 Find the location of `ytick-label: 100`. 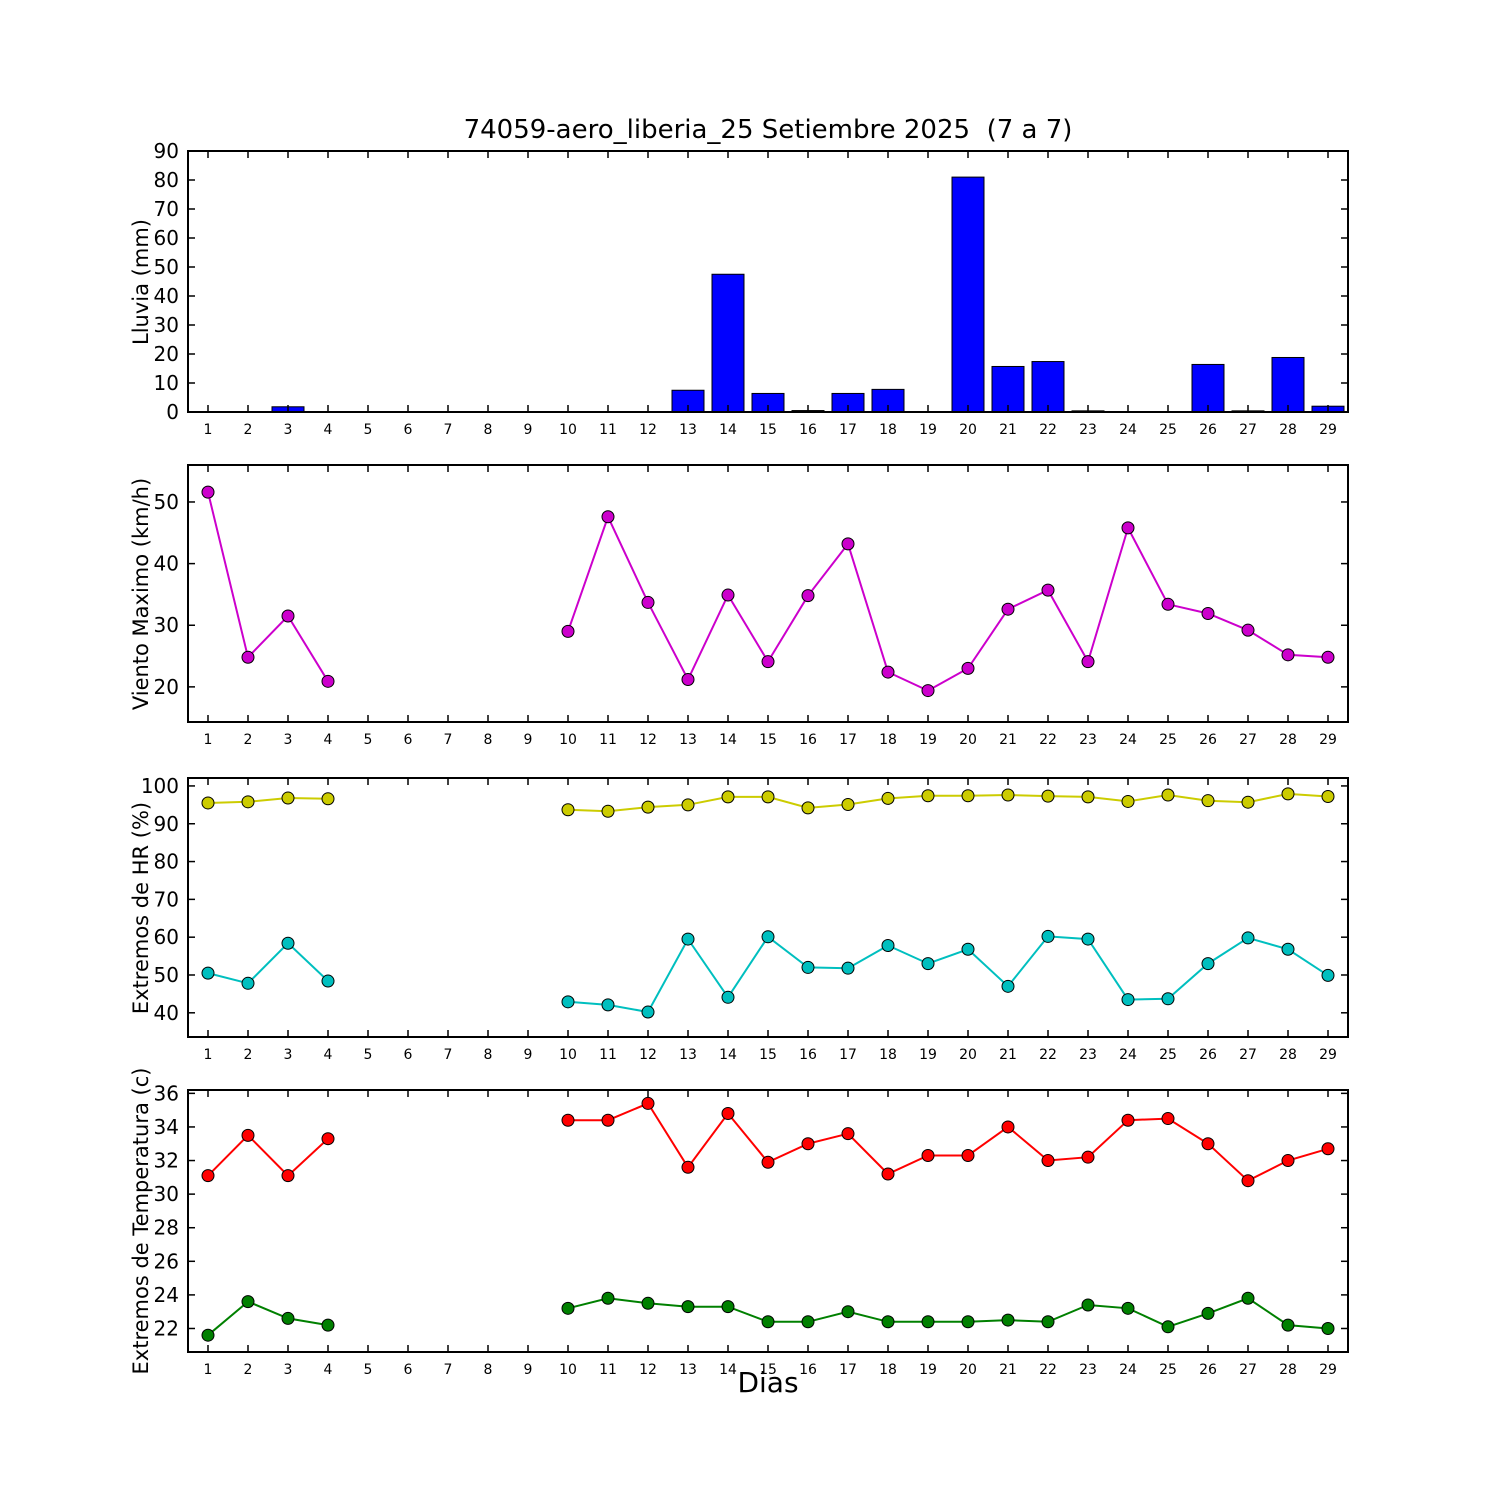

ytick-label: 100 is located at coordinates (160, 786).